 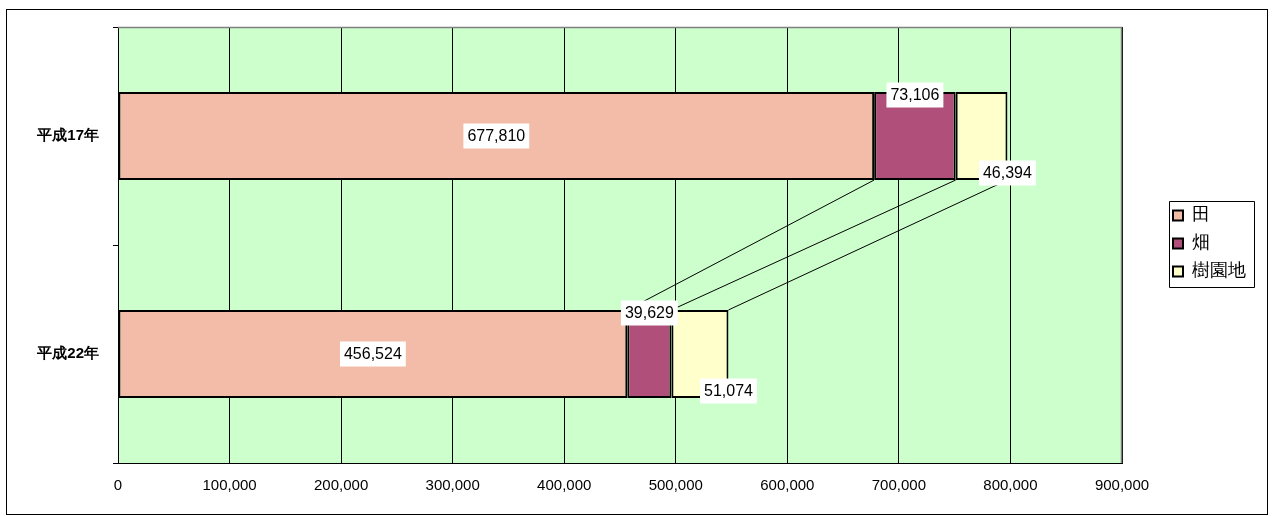 I want to click on data-label: 39,629, so click(x=649, y=313).